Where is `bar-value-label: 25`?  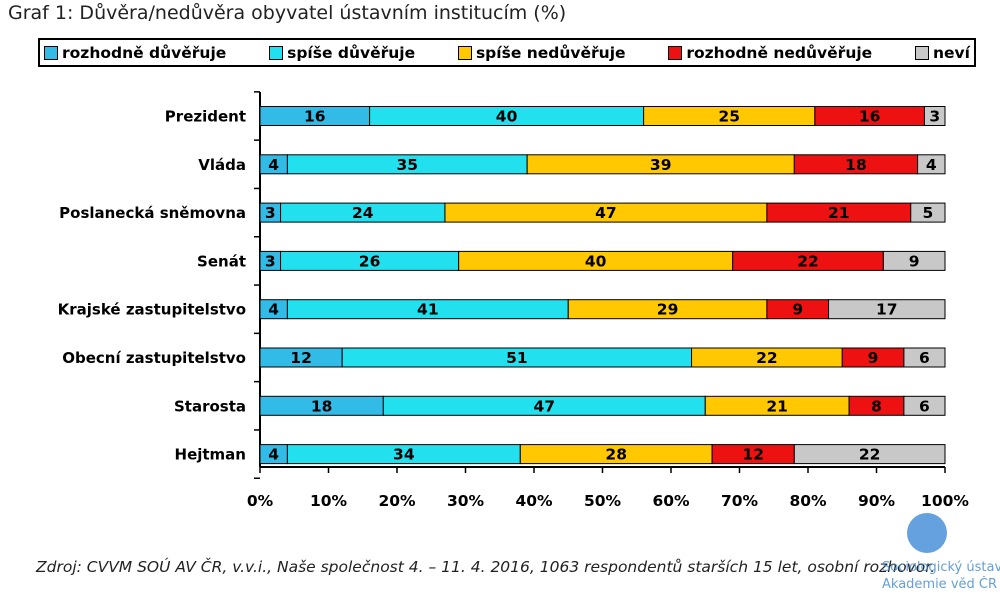 bar-value-label: 25 is located at coordinates (729, 117).